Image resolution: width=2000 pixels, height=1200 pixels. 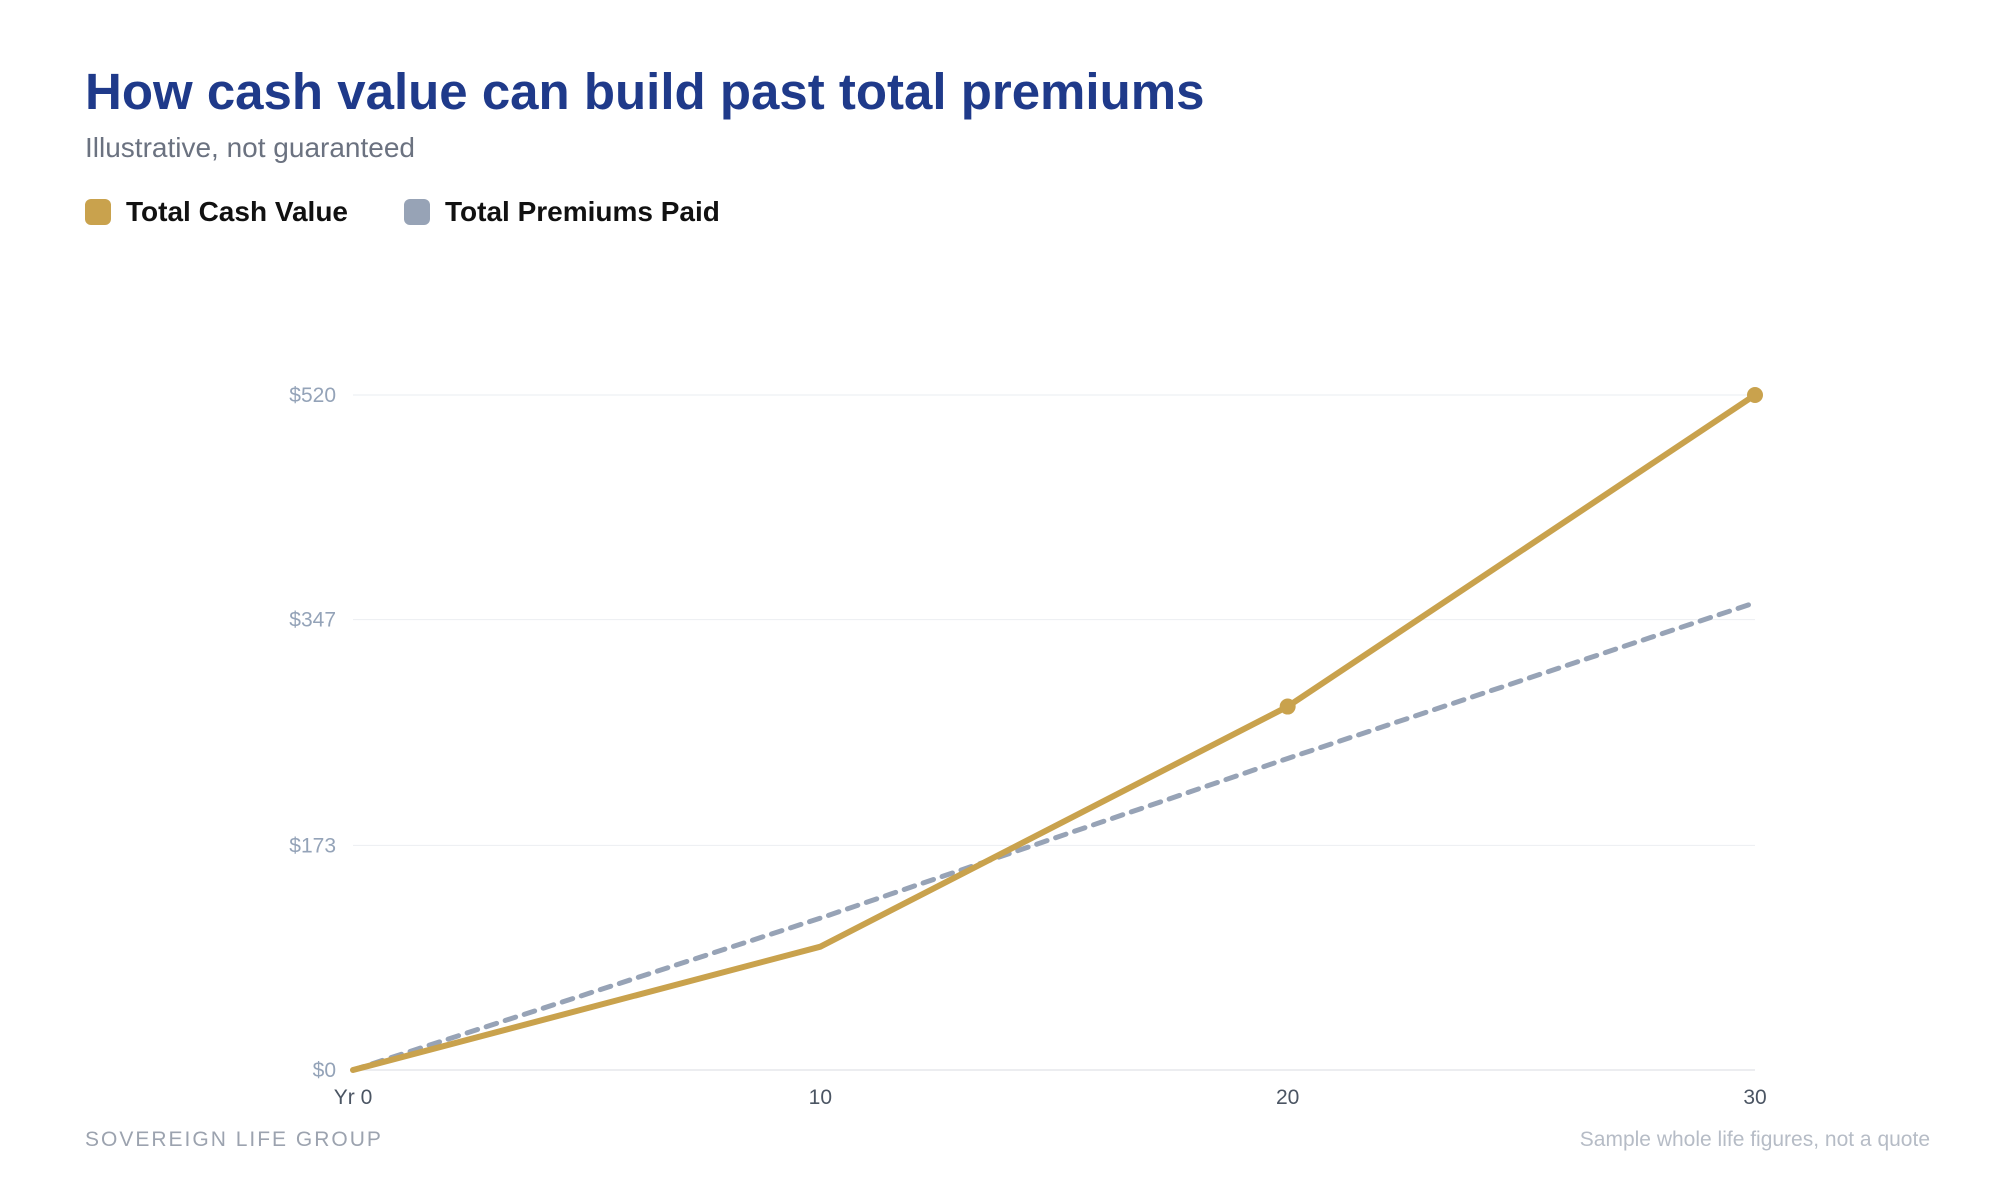 I want to click on chart-legend: Total Cash Value Total Premiums Paid, so click(x=402, y=212).